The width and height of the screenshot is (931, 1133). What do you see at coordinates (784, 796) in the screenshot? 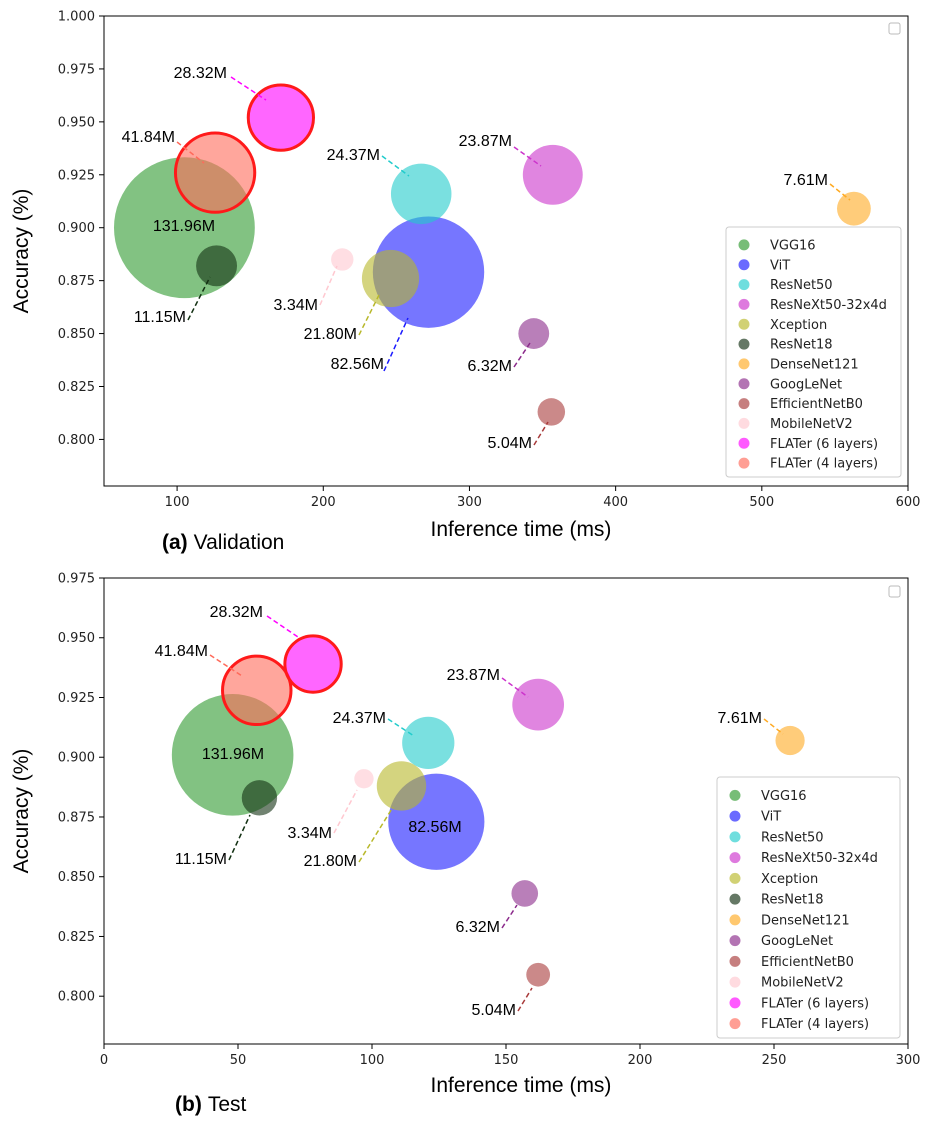
I see `legend-entry: VGG16` at bounding box center [784, 796].